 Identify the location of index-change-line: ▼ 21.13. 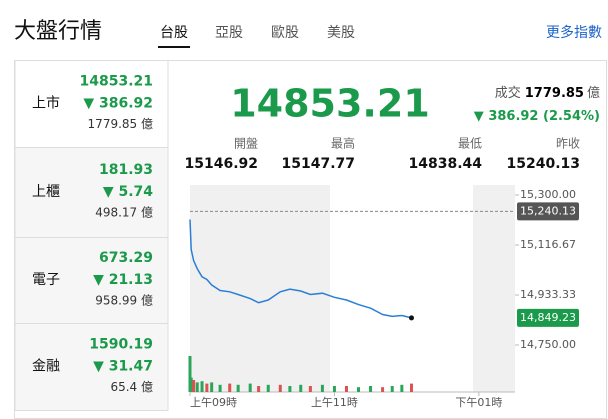
(123, 280).